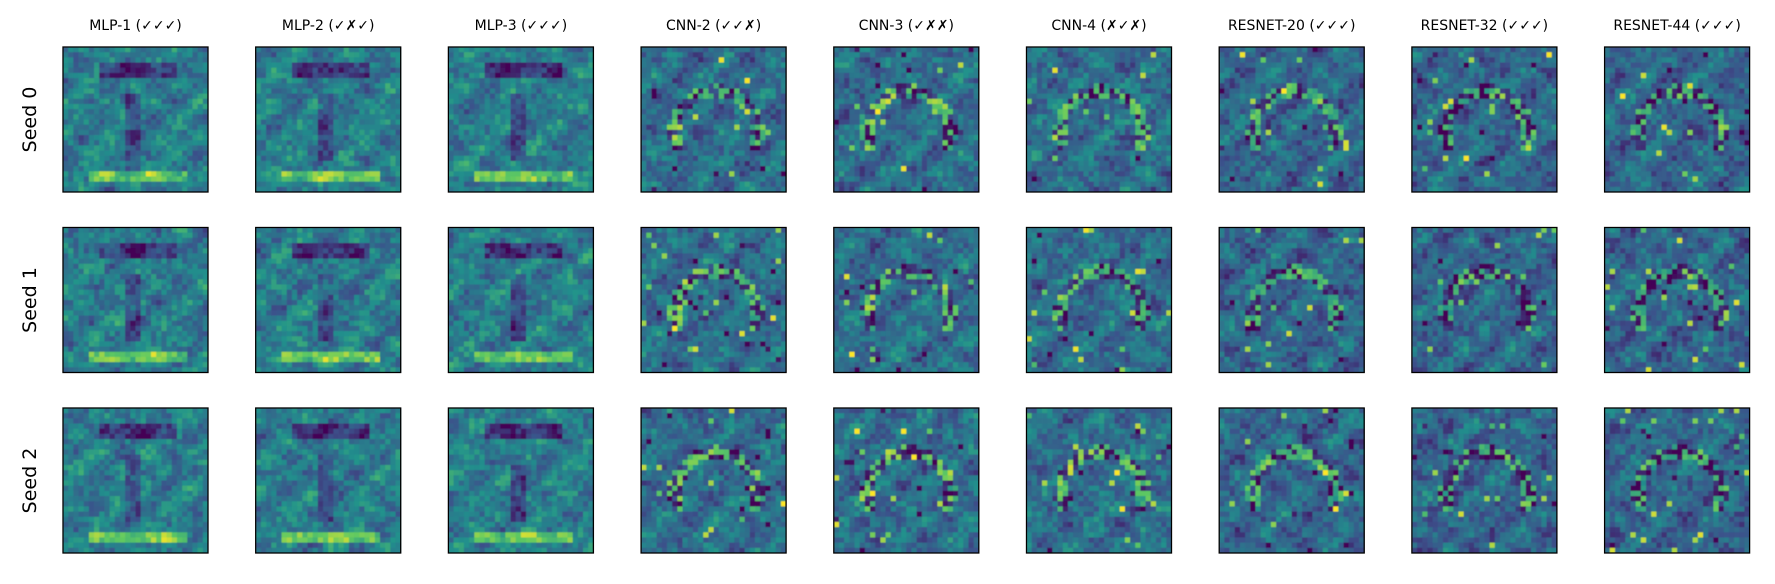  What do you see at coordinates (521, 26) in the screenshot?
I see `column-title: MLP-3 (✓✓✓)` at bounding box center [521, 26].